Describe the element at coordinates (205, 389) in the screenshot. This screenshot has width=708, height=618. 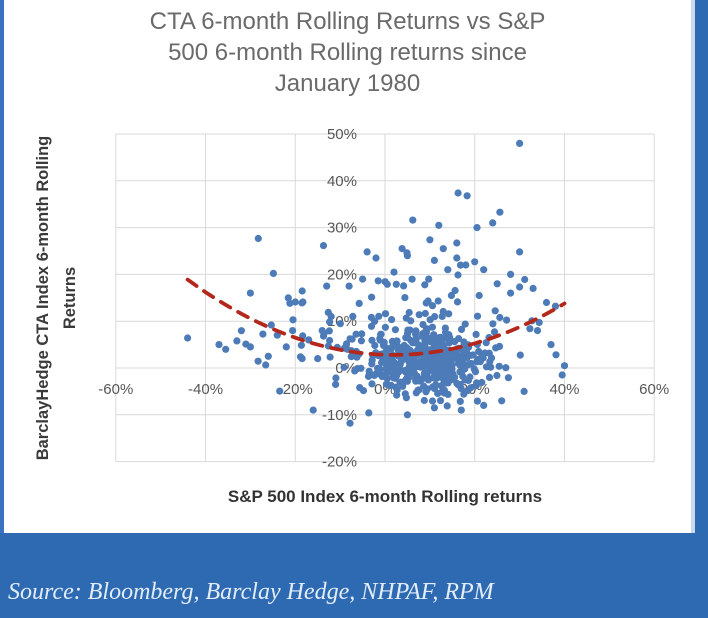
I see `svg-text: -40%` at that location.